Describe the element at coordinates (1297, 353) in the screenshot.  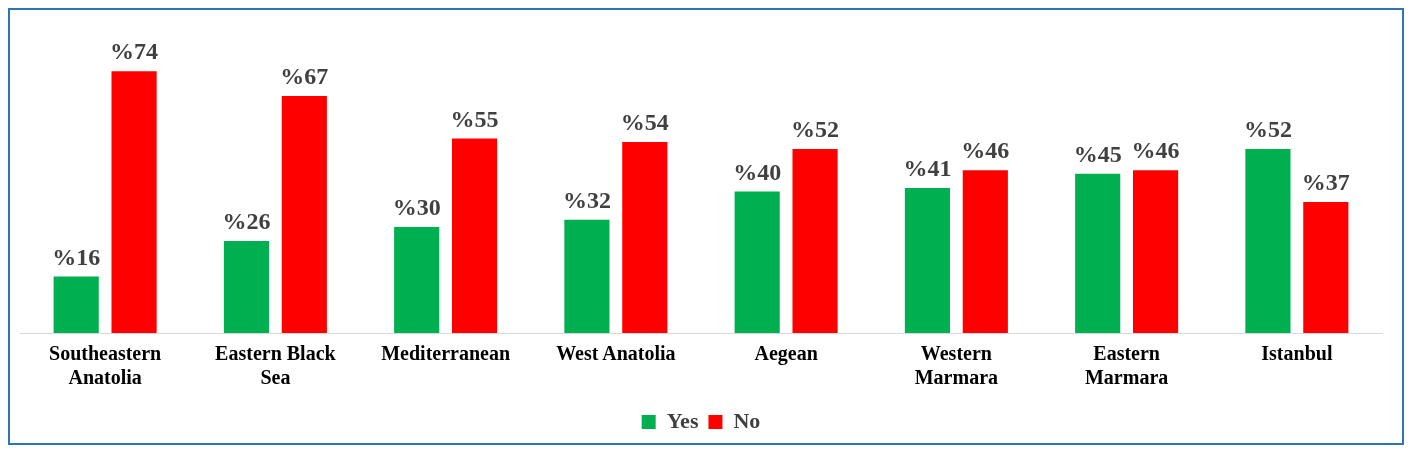
I see `x-tick-label: Istanbul` at that location.